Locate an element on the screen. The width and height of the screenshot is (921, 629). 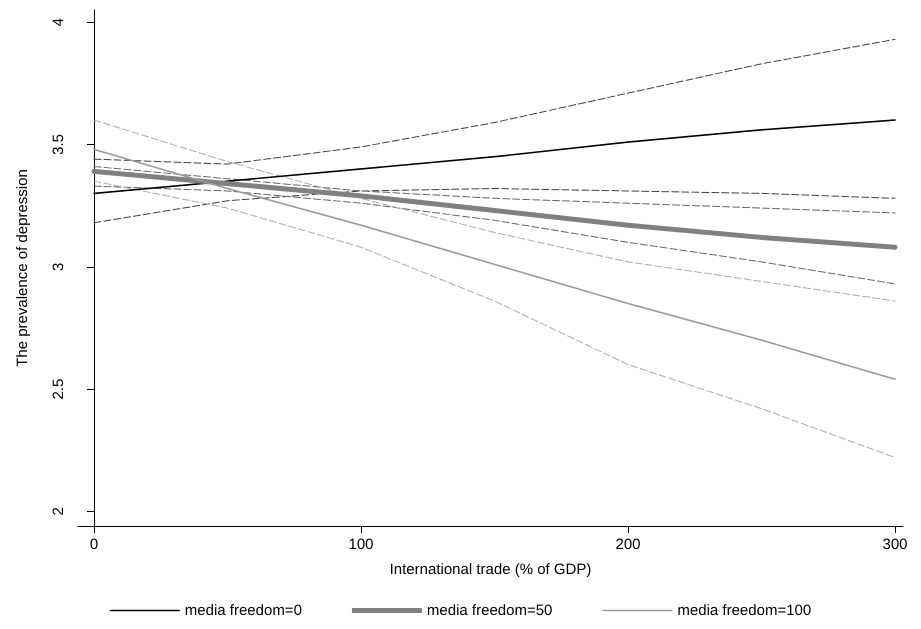
y-tick-label: 3.5 is located at coordinates (58, 144).